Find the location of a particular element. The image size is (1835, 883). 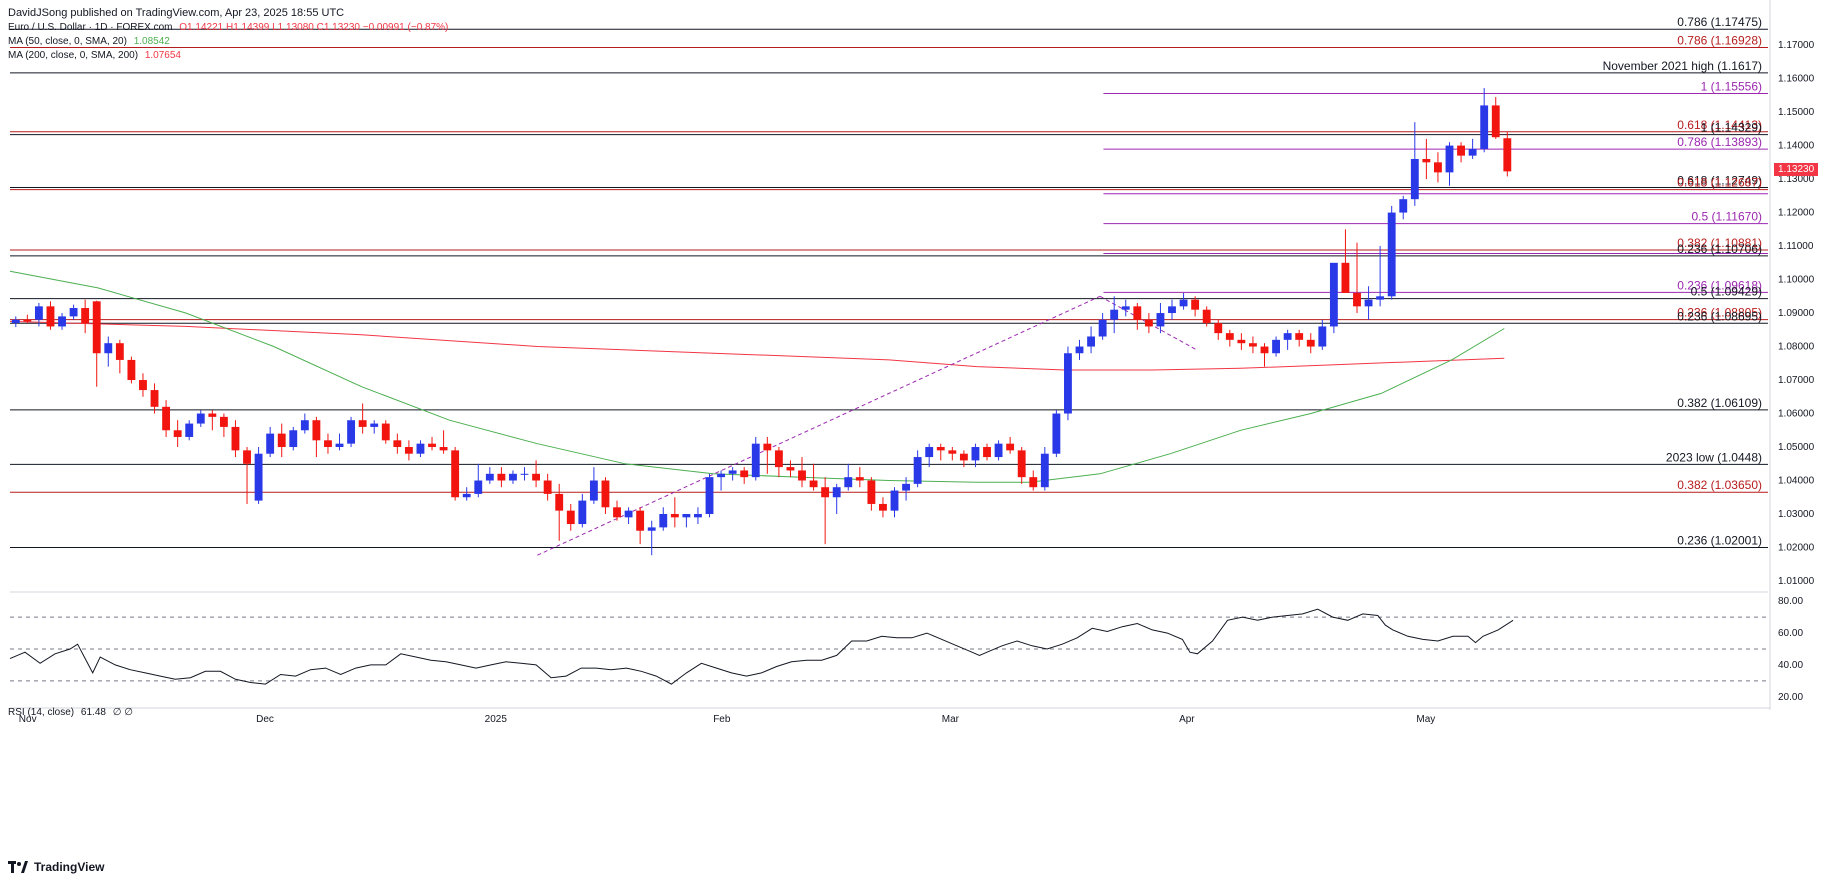

time-axis-label: Dec is located at coordinates (265, 719).